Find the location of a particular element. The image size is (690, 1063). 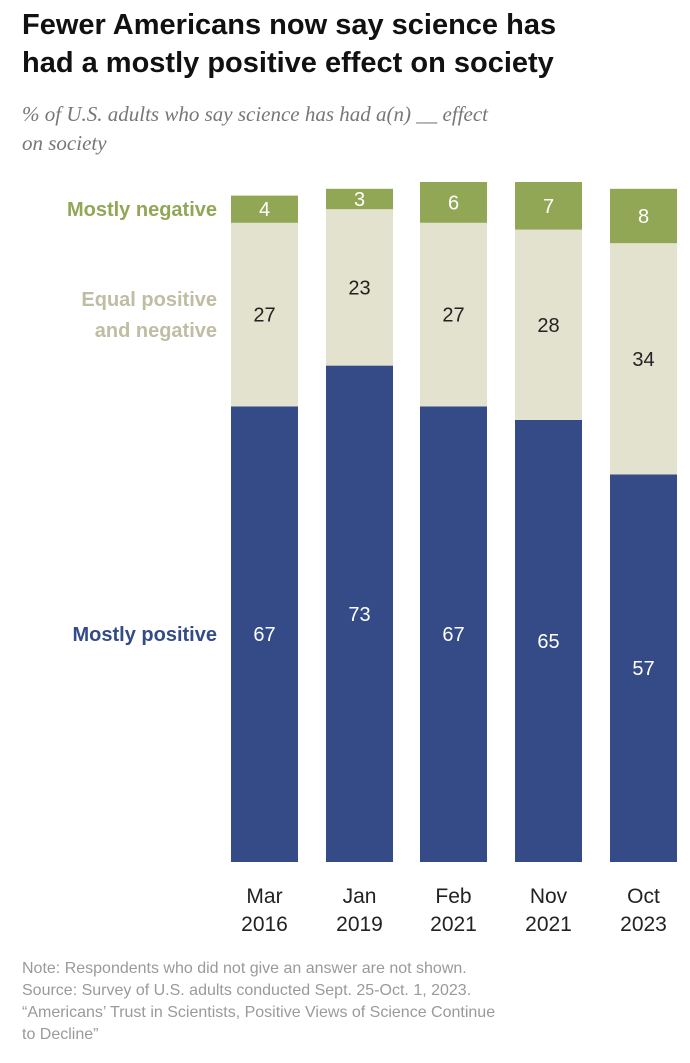

bar-segment-mostly-positive-mar-2016 is located at coordinates (264, 634).